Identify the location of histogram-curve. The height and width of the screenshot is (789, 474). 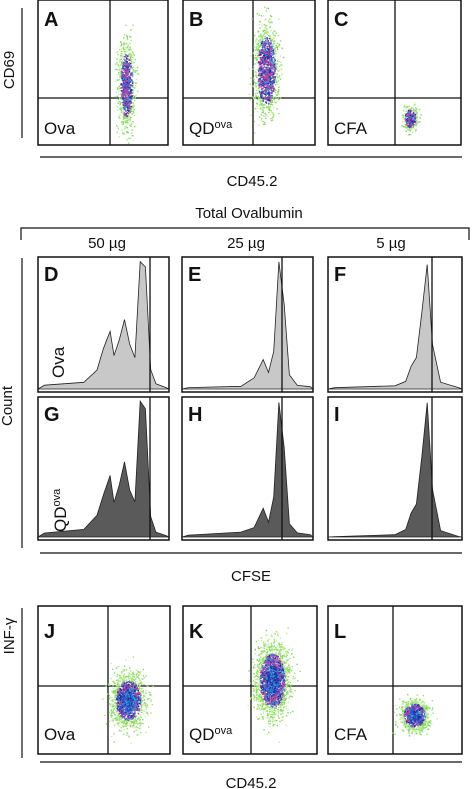
(103, 325).